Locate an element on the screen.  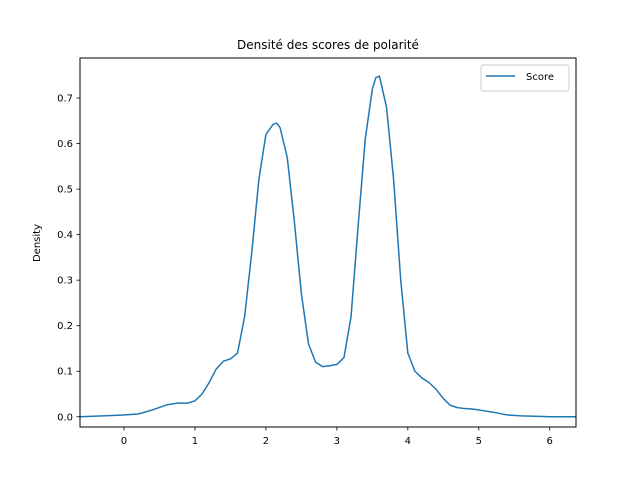
y-tick-label: 0.3 is located at coordinates (65, 281).